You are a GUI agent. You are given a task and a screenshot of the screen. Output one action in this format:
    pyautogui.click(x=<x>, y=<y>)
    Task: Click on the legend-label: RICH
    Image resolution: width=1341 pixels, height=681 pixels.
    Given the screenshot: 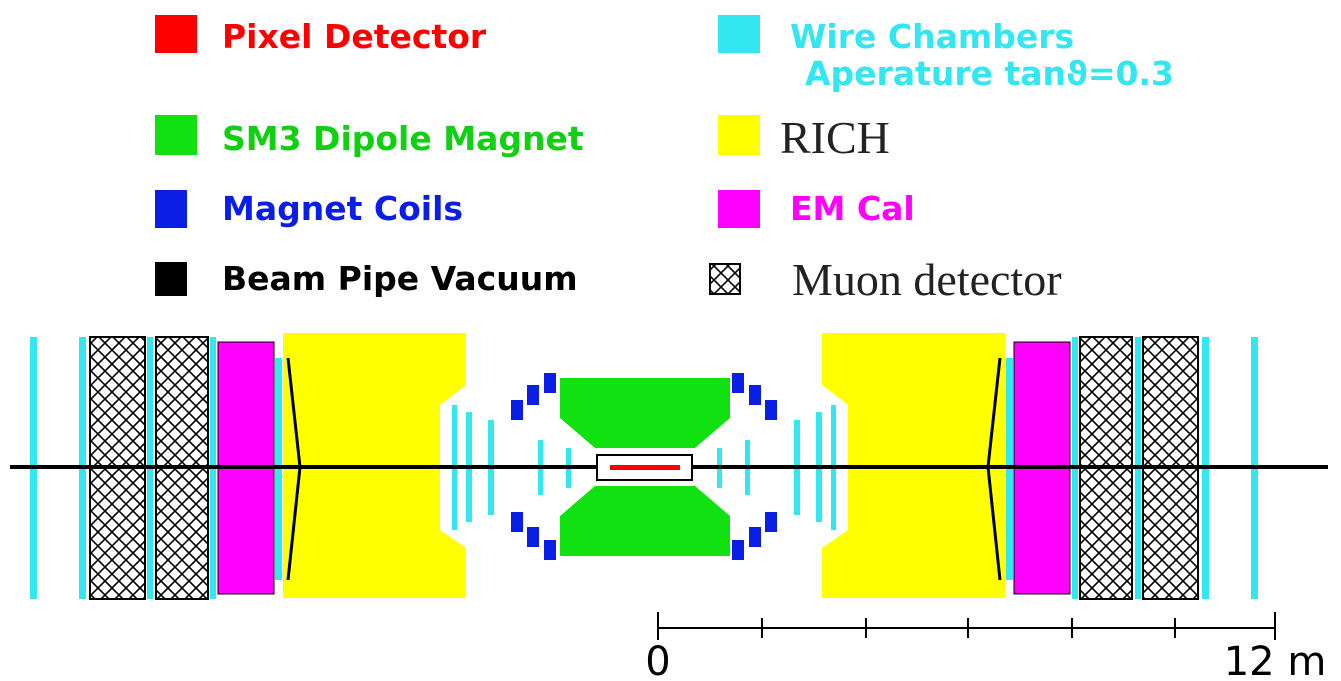 What is the action you would take?
    pyautogui.click(x=835, y=137)
    